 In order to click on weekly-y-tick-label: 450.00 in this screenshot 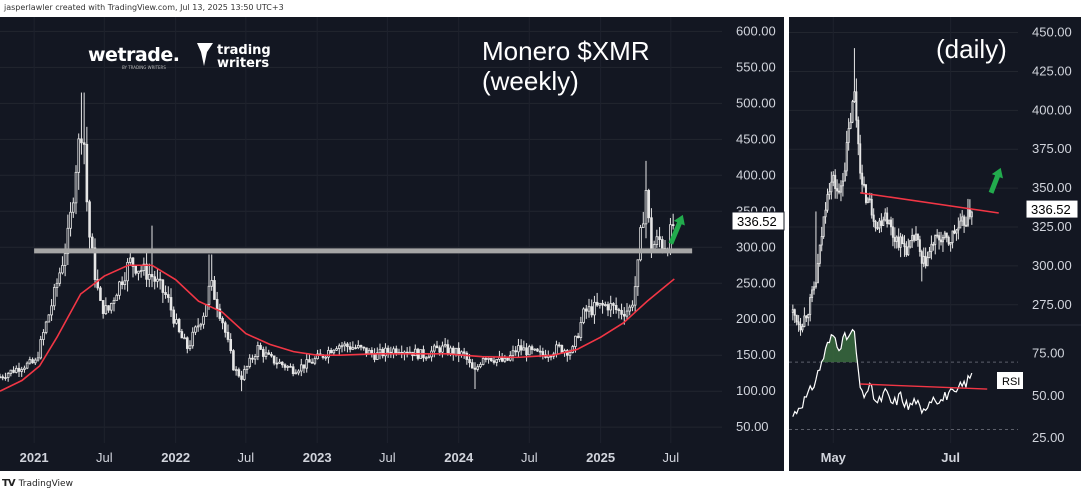, I will do `click(756, 138)`.